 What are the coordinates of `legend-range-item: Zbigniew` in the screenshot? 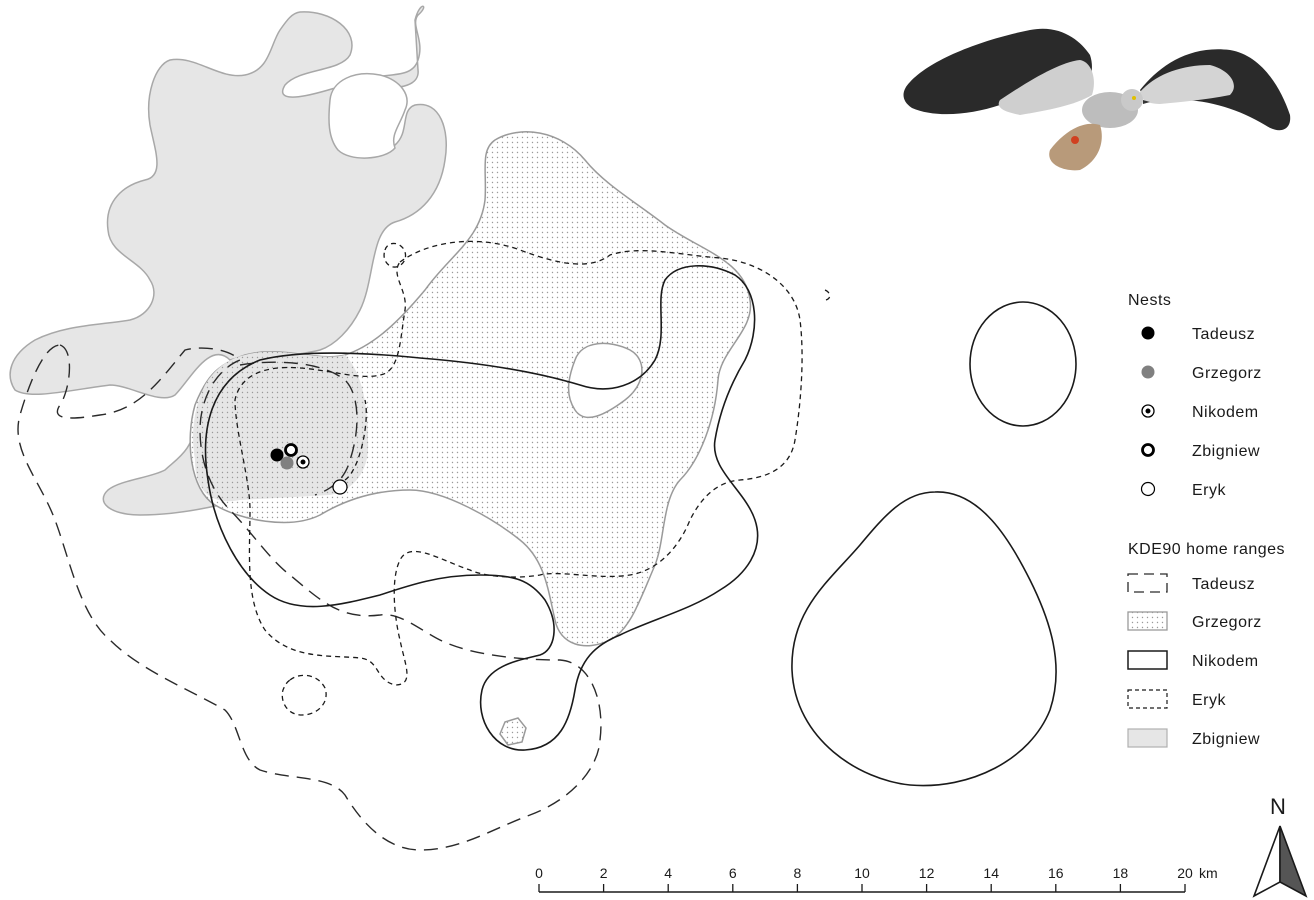 It's located at (1193, 738).